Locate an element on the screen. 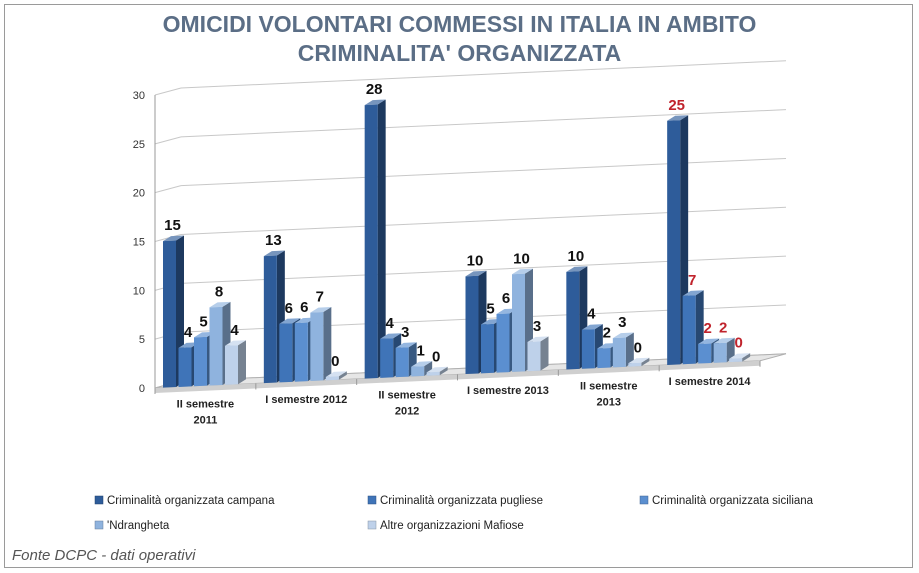 The image size is (919, 573). y-tick-label: 15 is located at coordinates (139, 243).